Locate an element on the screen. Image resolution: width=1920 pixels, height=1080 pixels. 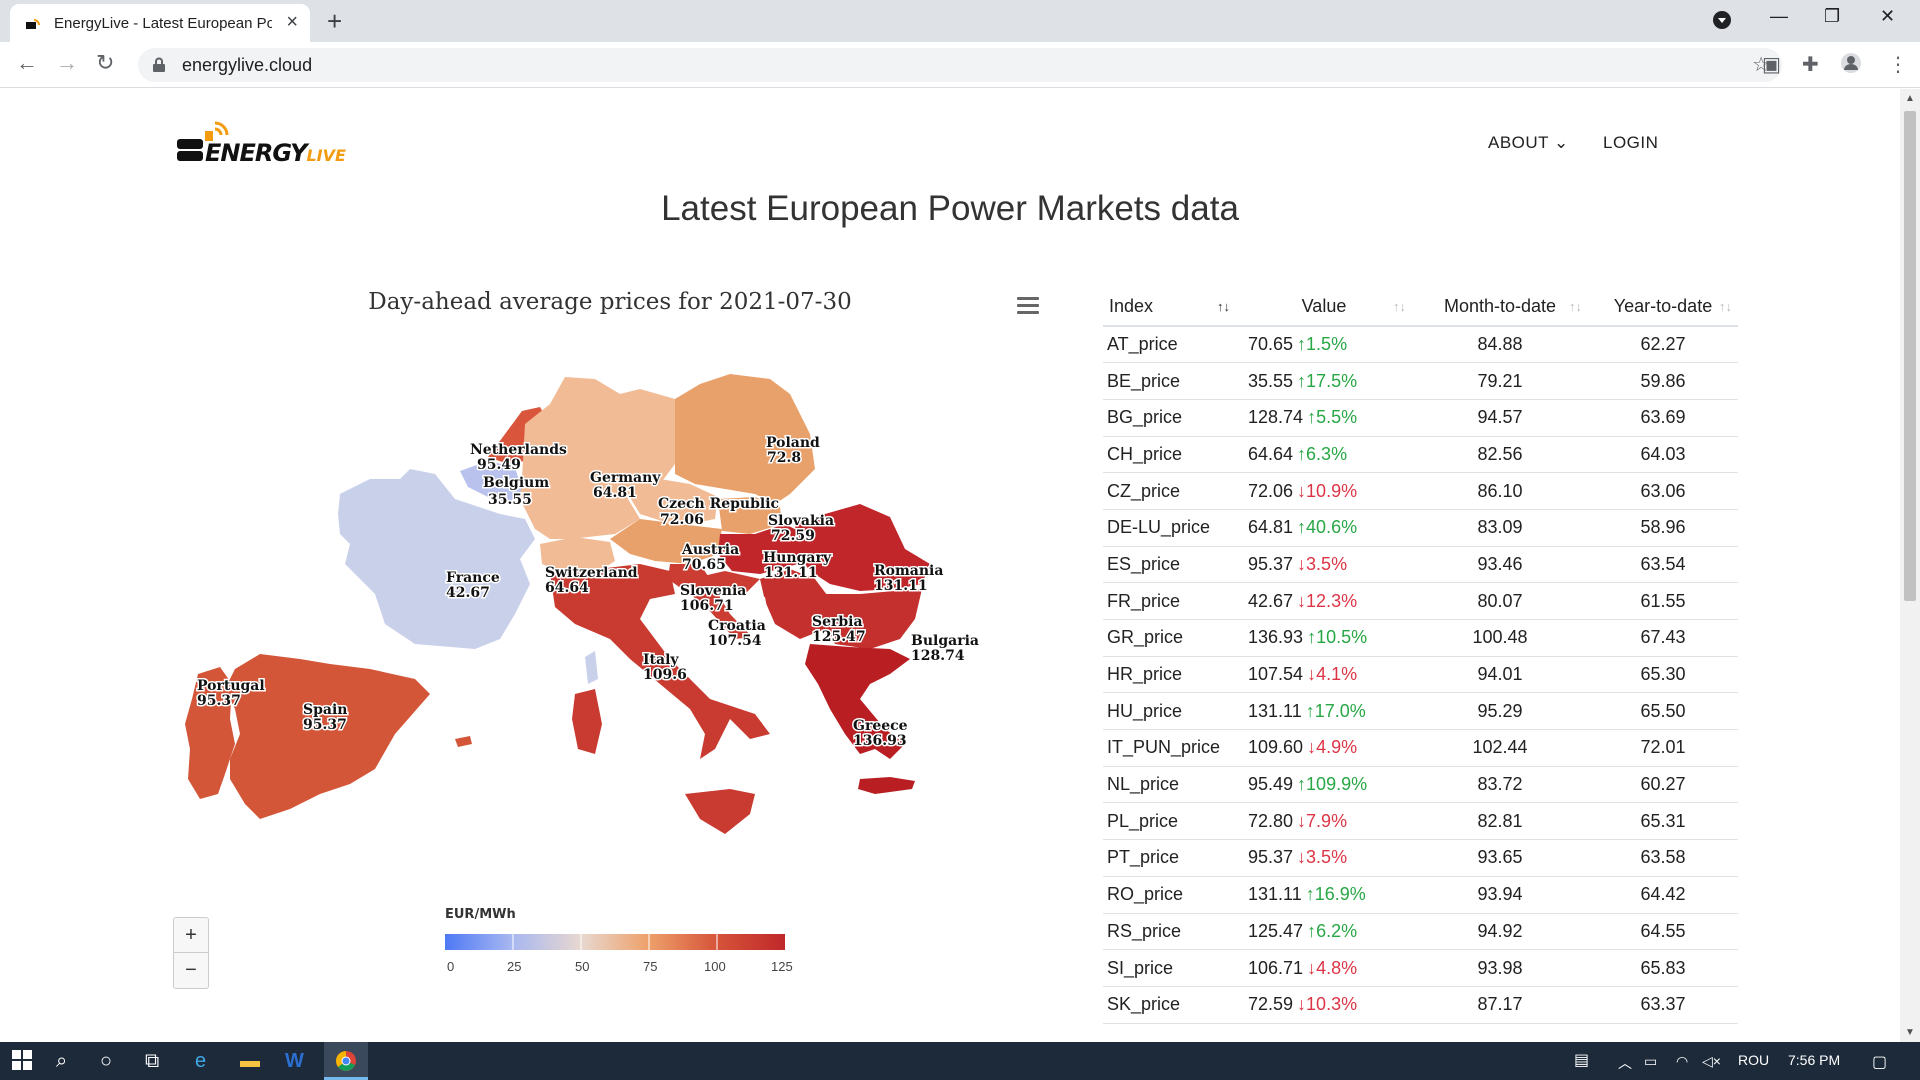
profile-avatar-icon is located at coordinates (1851, 66).